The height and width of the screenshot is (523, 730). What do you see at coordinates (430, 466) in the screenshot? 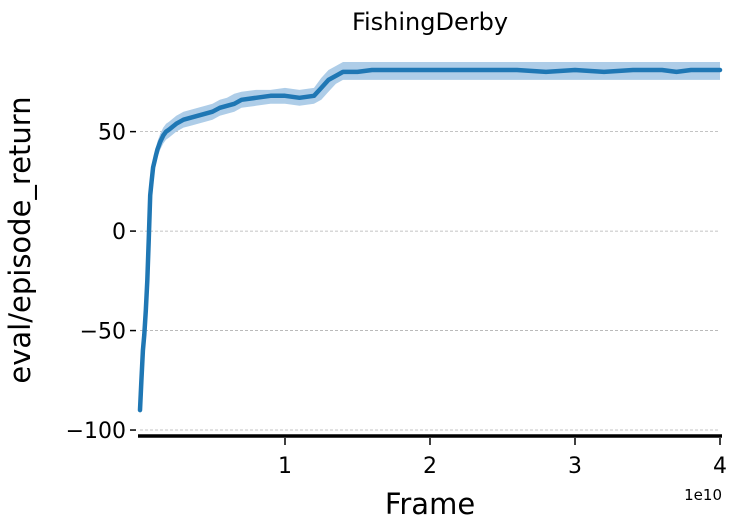
I see `x-tick-label: 2` at bounding box center [430, 466].